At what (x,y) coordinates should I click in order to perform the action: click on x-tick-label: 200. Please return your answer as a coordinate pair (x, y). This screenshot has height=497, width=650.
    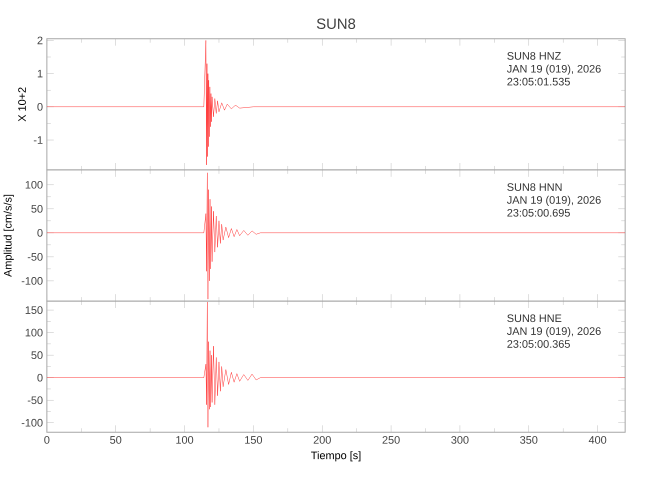
    Looking at the image, I should click on (322, 440).